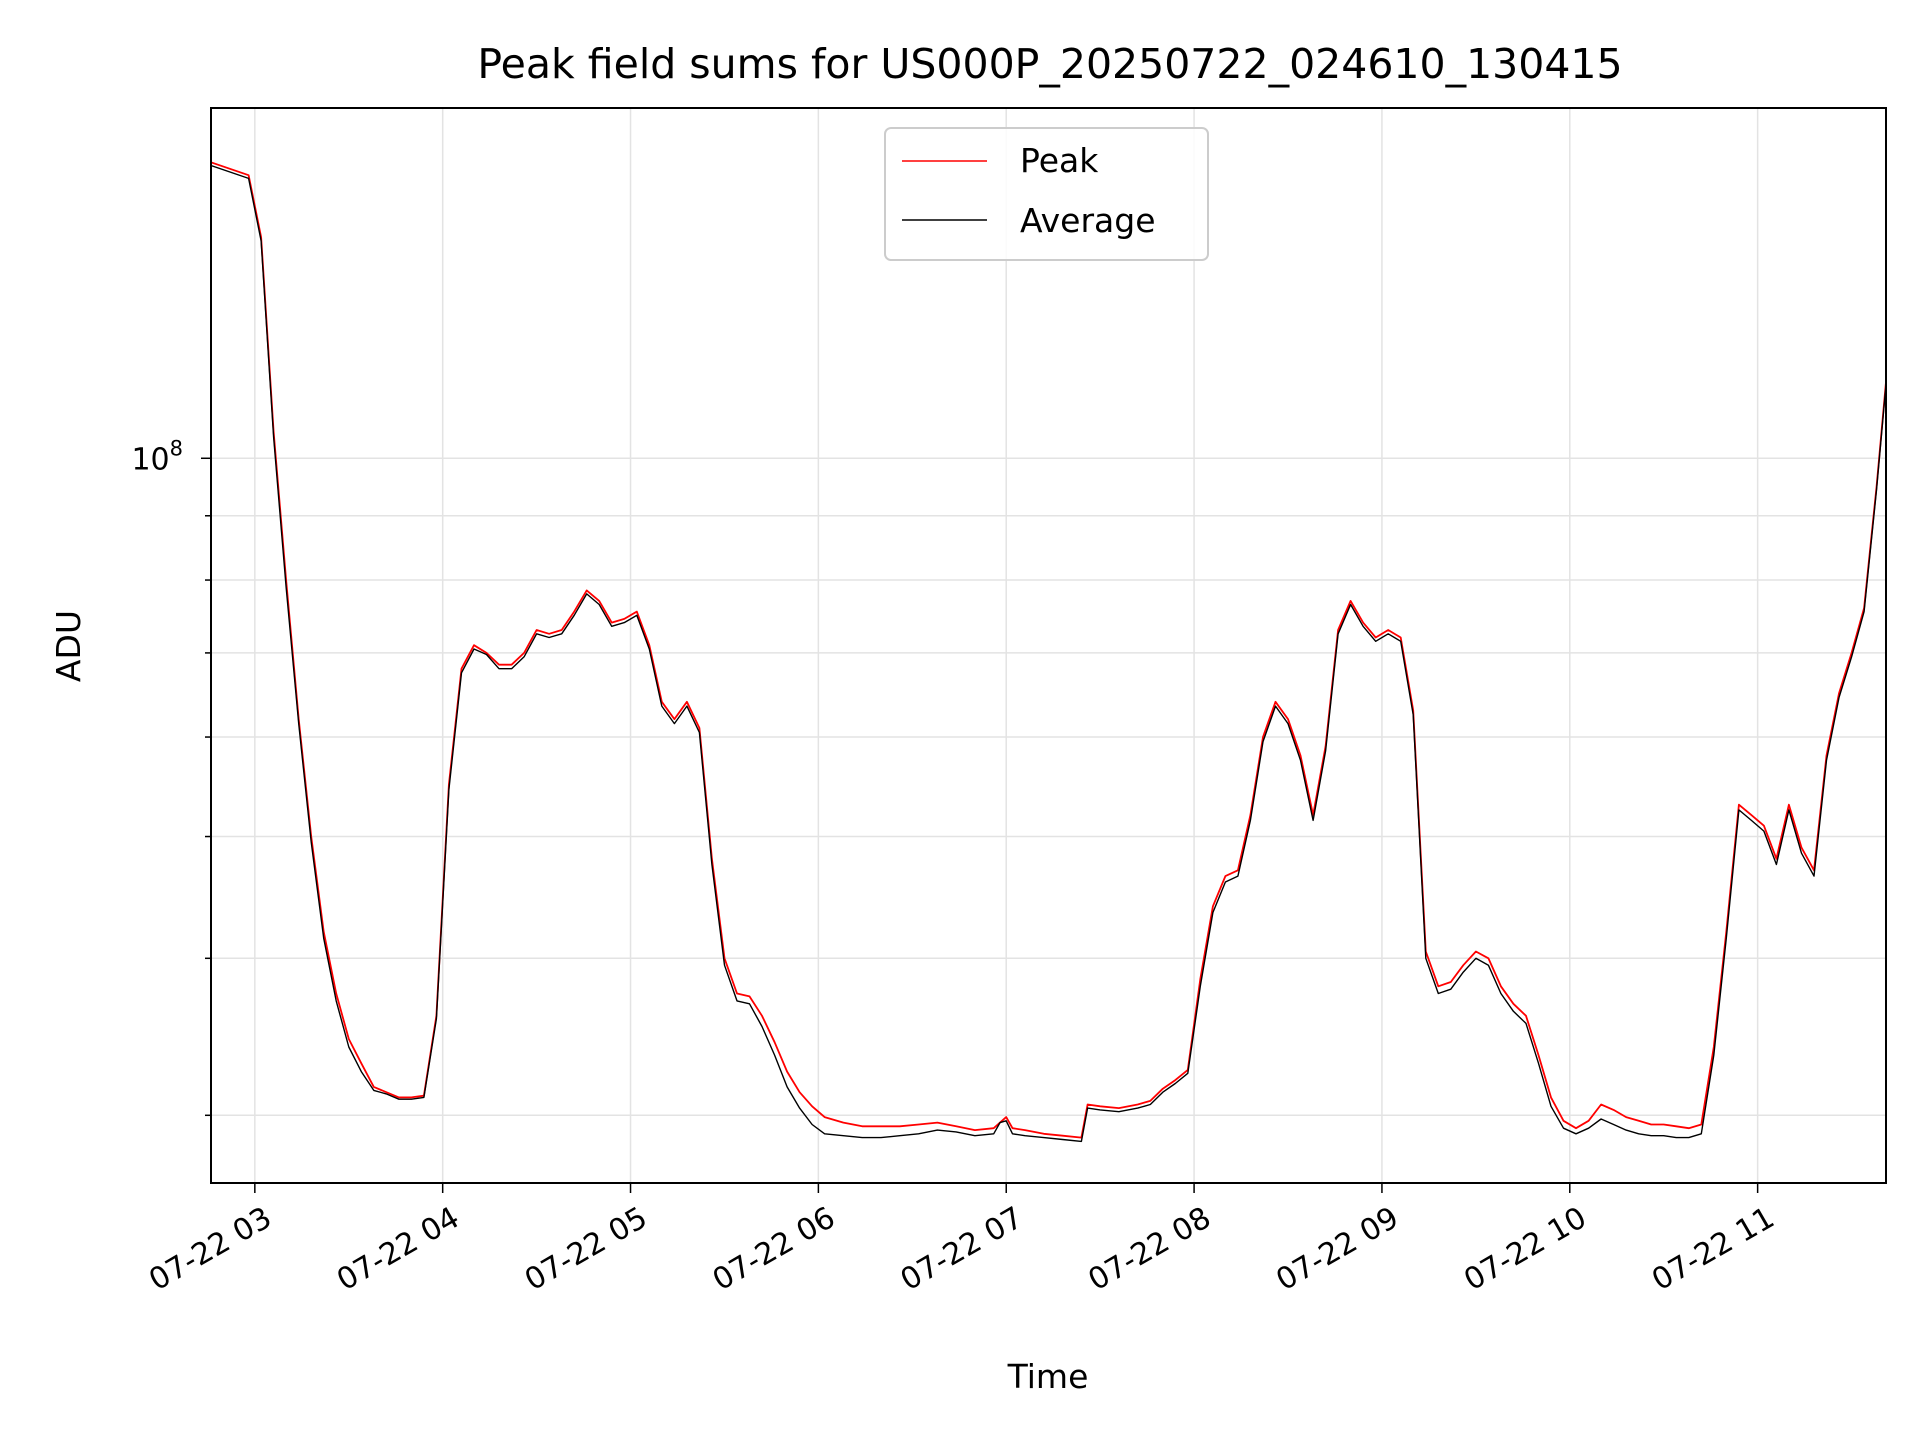  What do you see at coordinates (1088, 220) in the screenshot?
I see `legend-average-label: Average` at bounding box center [1088, 220].